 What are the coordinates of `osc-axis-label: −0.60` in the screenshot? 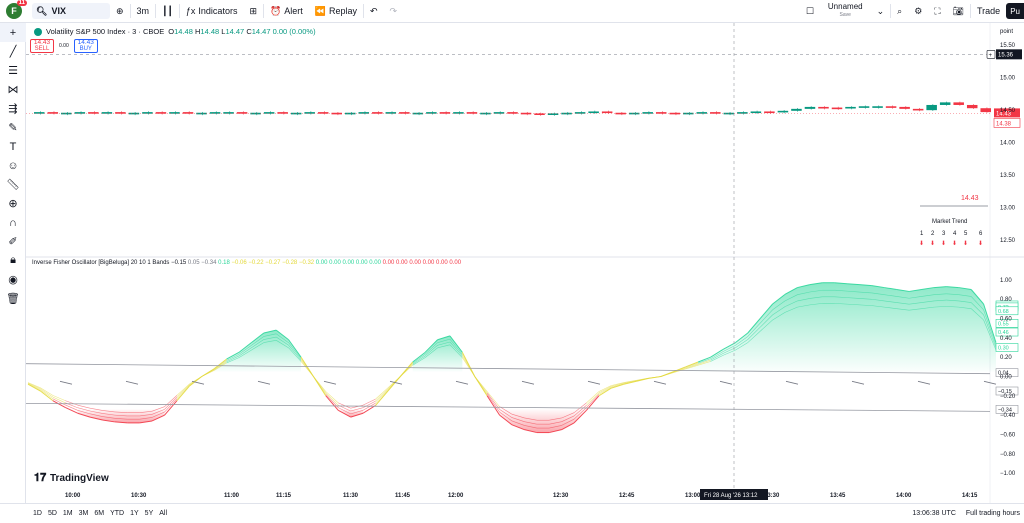 It's located at (1008, 436).